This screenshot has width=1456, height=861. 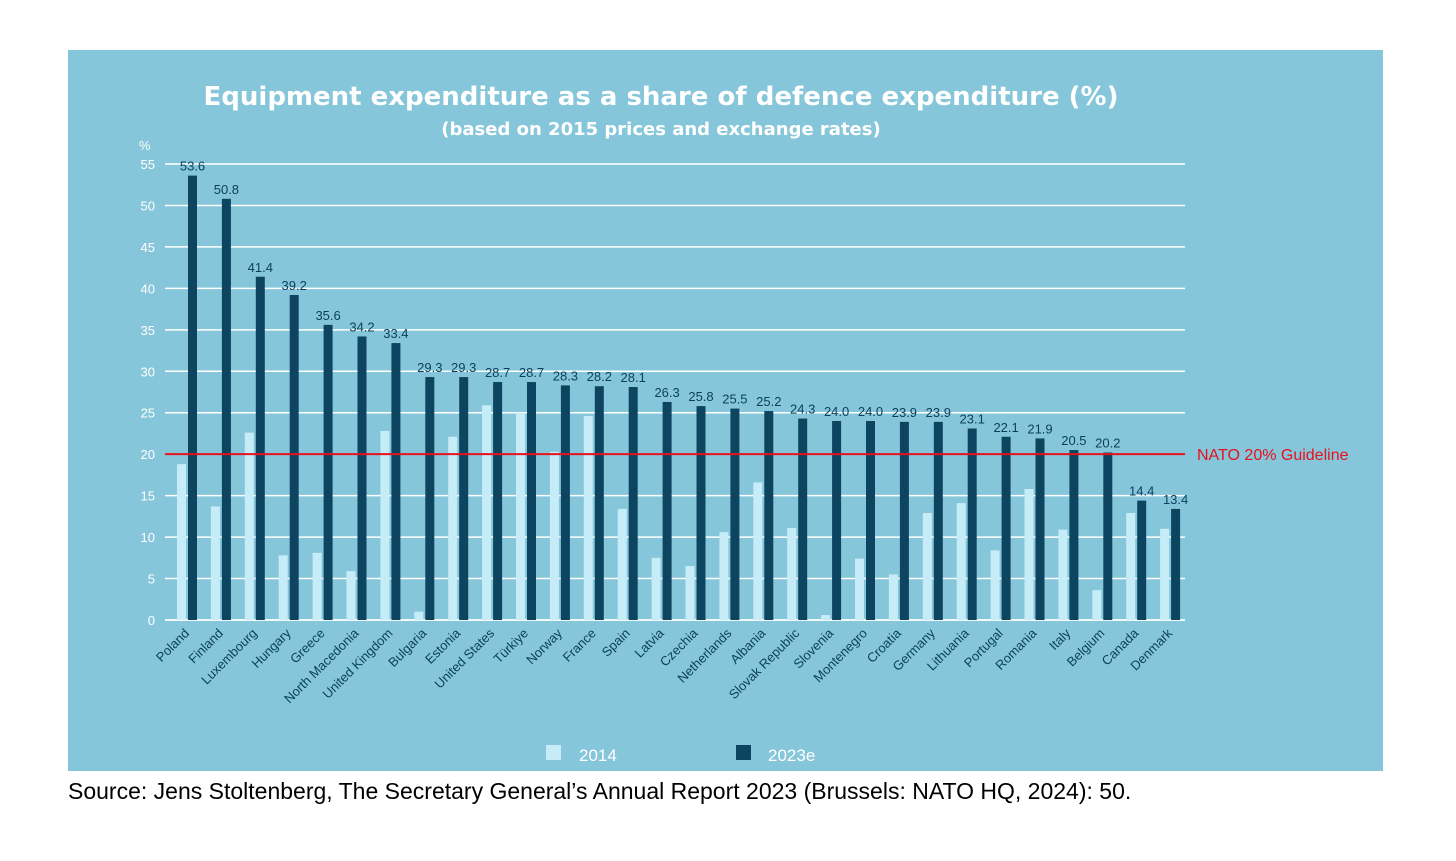 What do you see at coordinates (633, 377) in the screenshot?
I see `data-label: 28.1` at bounding box center [633, 377].